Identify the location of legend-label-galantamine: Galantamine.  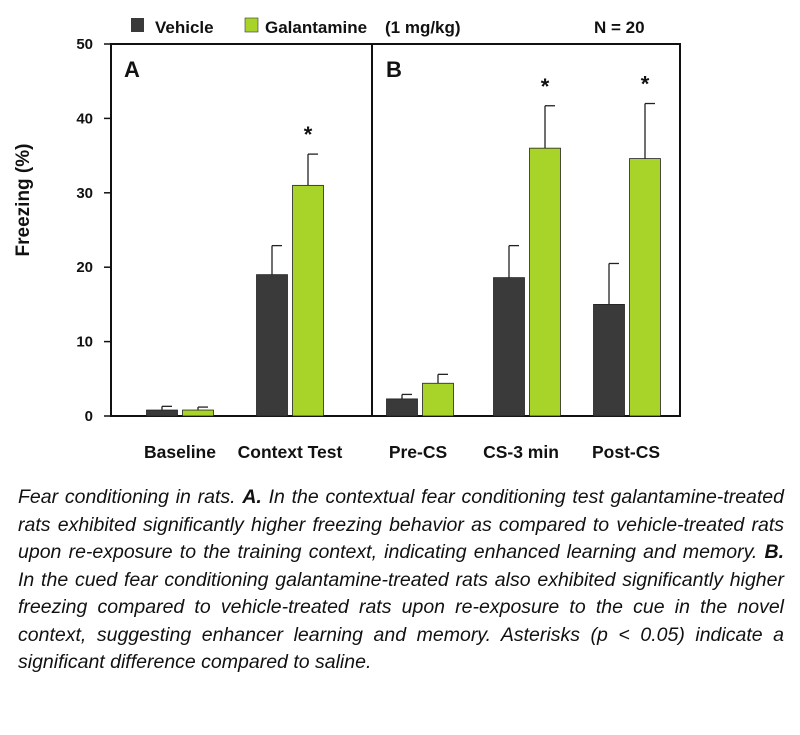
(316, 27).